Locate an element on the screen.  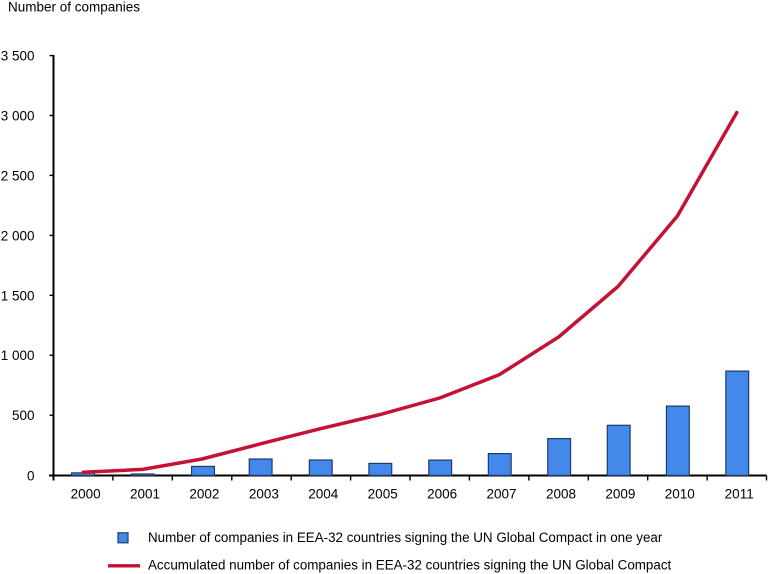
svg-text: 2000 is located at coordinates (86, 493).